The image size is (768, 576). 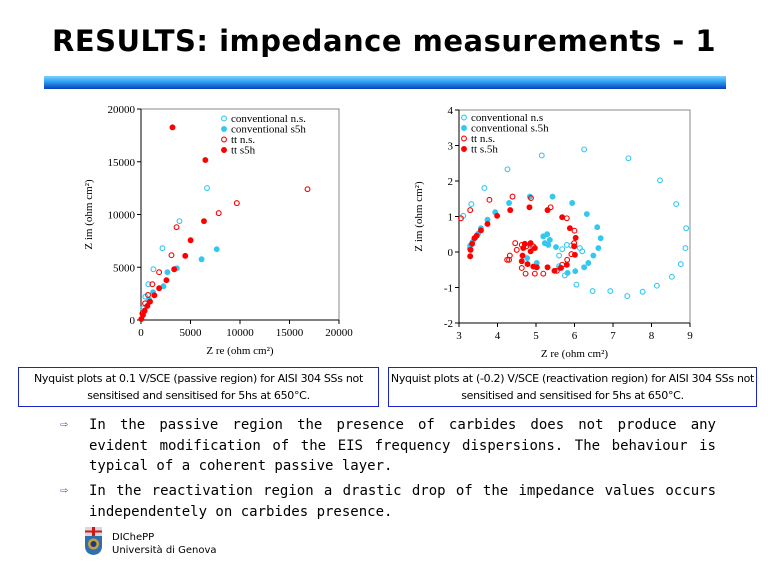 What do you see at coordinates (459, 336) in the screenshot?
I see `x-tick-label: 3` at bounding box center [459, 336].